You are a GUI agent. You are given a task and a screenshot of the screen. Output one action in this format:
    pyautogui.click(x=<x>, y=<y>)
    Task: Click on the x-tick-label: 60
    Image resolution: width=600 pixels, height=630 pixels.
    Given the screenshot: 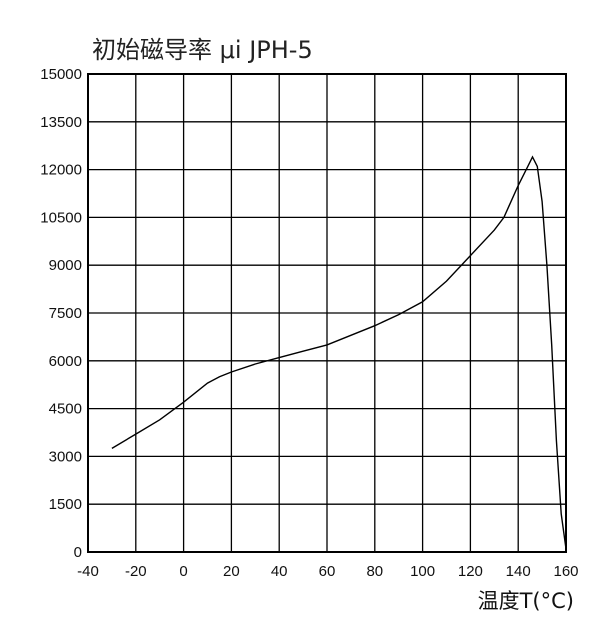 What is the action you would take?
    pyautogui.click(x=327, y=571)
    